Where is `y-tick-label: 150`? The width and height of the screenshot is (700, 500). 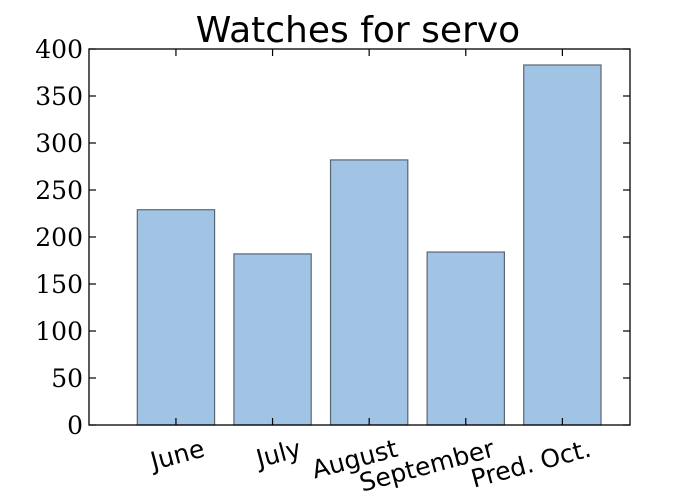 y-tick-label: 150 is located at coordinates (59, 284).